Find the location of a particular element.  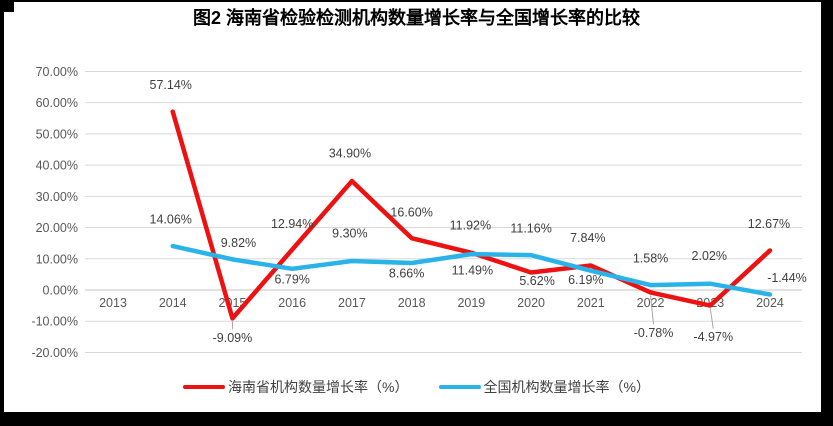

data-point-label: 7.84% is located at coordinates (587, 238).